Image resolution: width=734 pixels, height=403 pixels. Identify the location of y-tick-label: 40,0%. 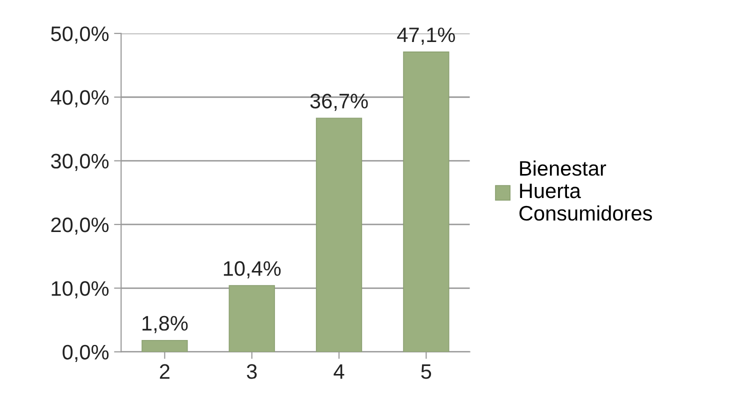
(79, 99).